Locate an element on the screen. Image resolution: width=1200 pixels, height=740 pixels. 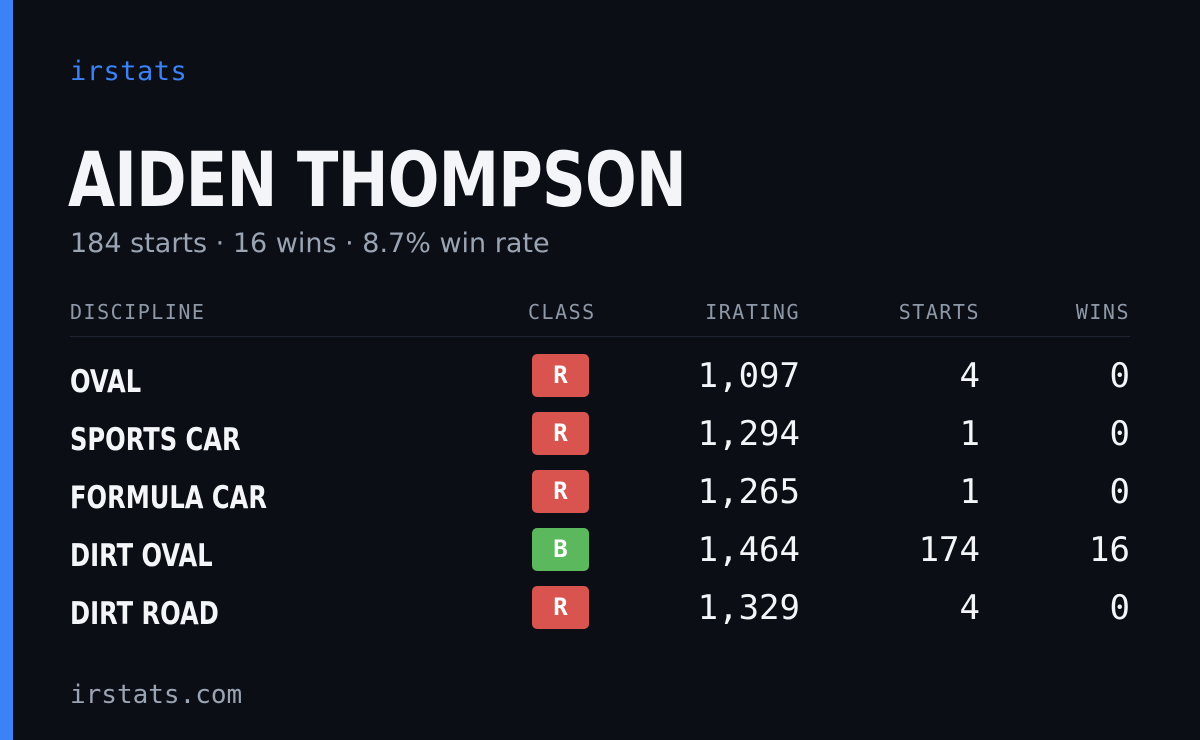
header-discipline: DISCIPLINE is located at coordinates (138, 312).